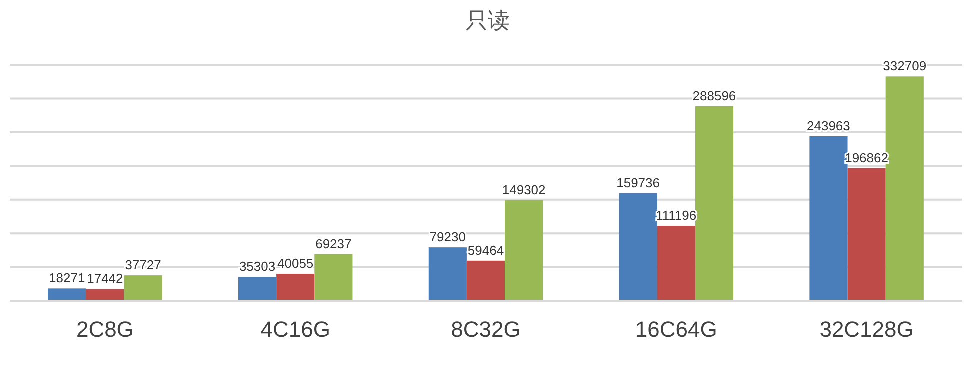 This screenshot has height=368, width=976. I want to click on x-tick-label: 16C64G, so click(676, 329).